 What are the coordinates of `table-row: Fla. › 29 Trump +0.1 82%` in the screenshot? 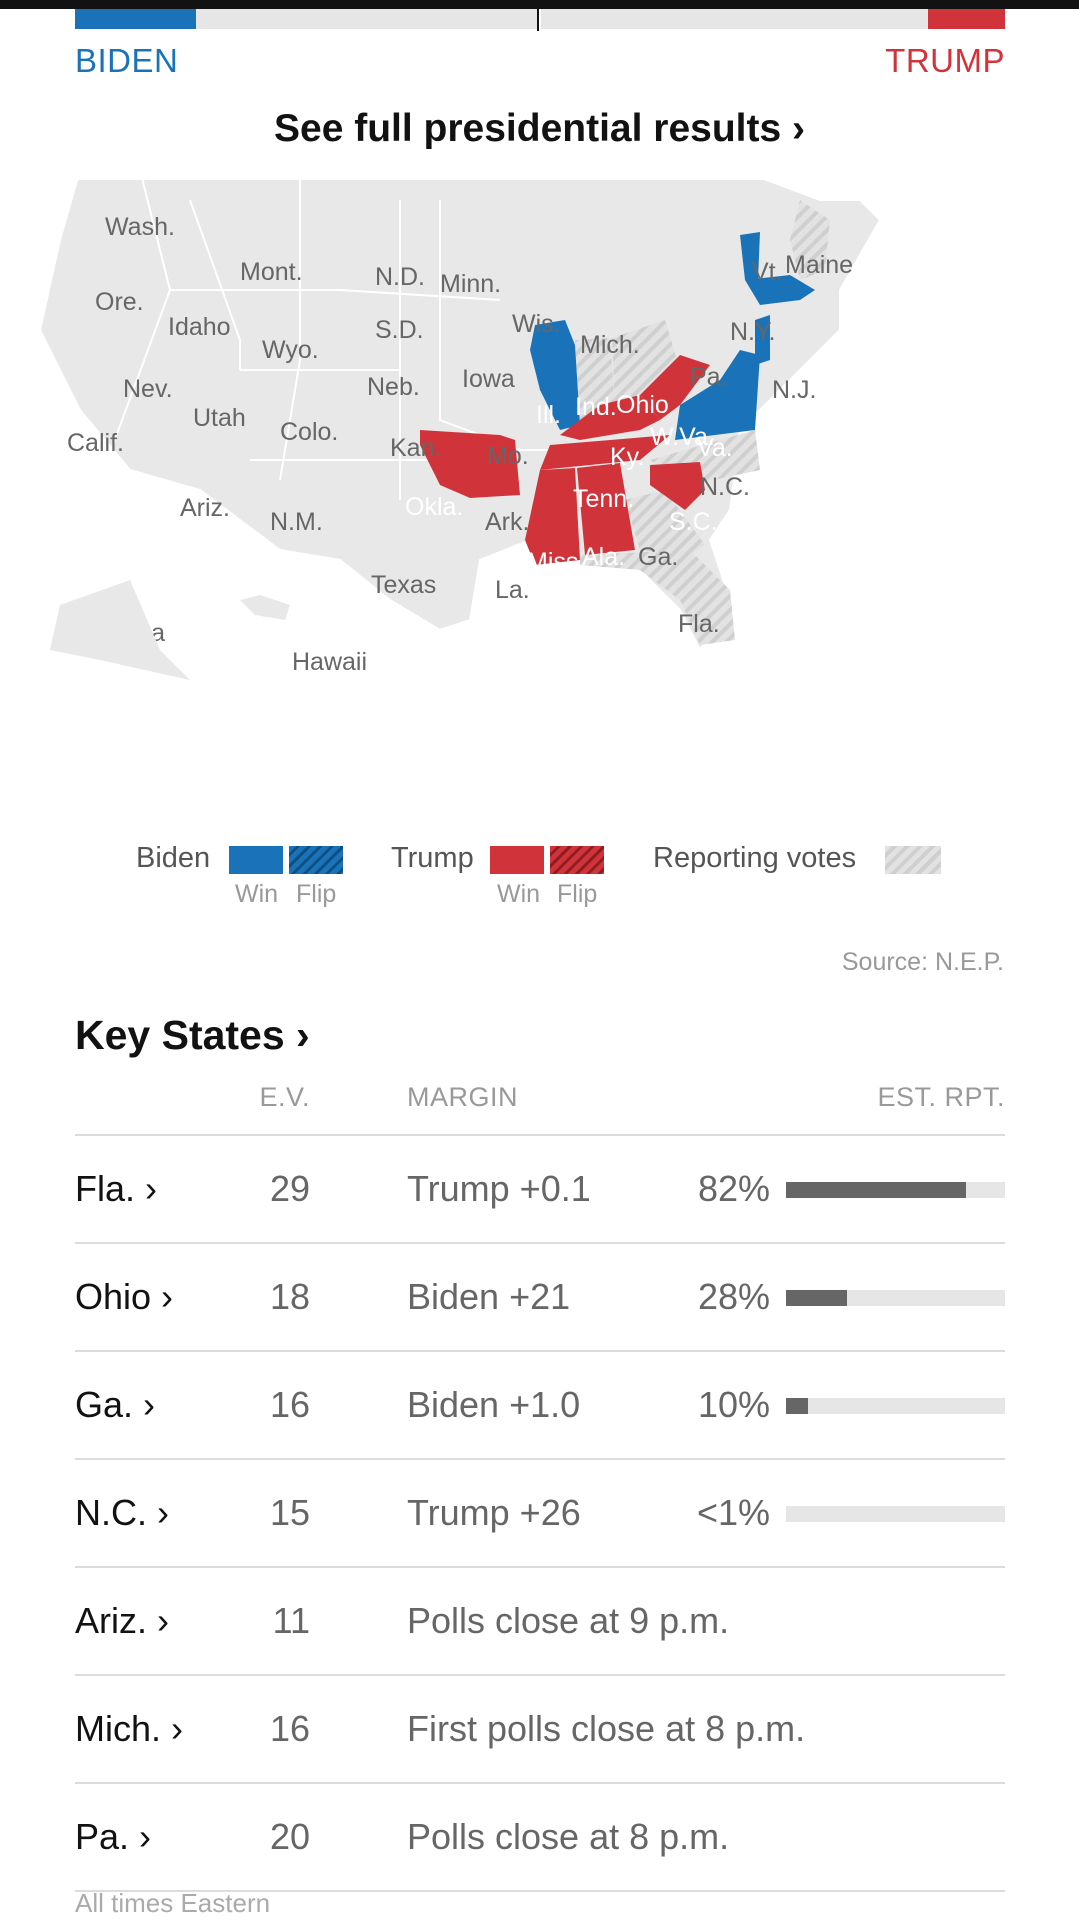 It's located at (539, 1190).